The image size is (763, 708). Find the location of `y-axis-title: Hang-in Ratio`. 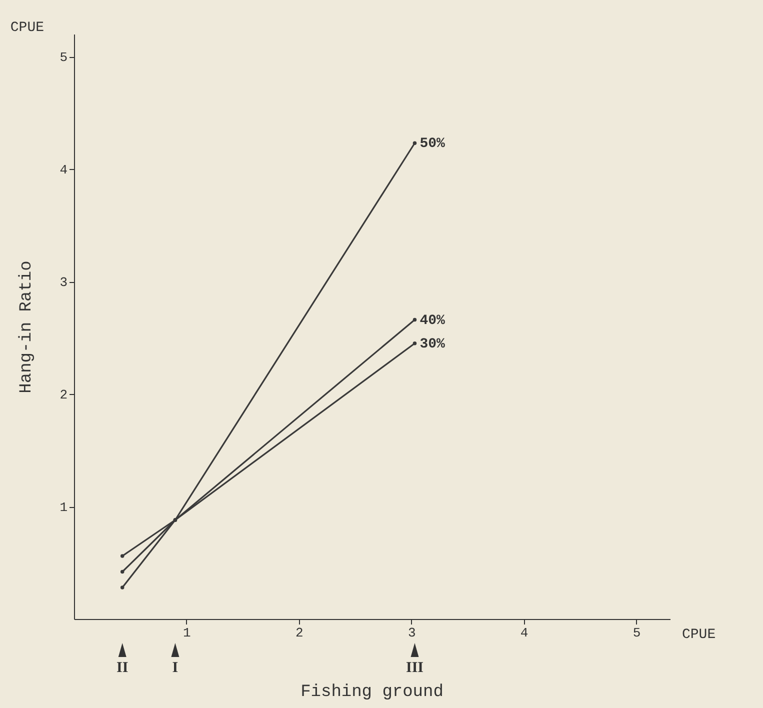

y-axis-title: Hang-in Ratio is located at coordinates (27, 327).